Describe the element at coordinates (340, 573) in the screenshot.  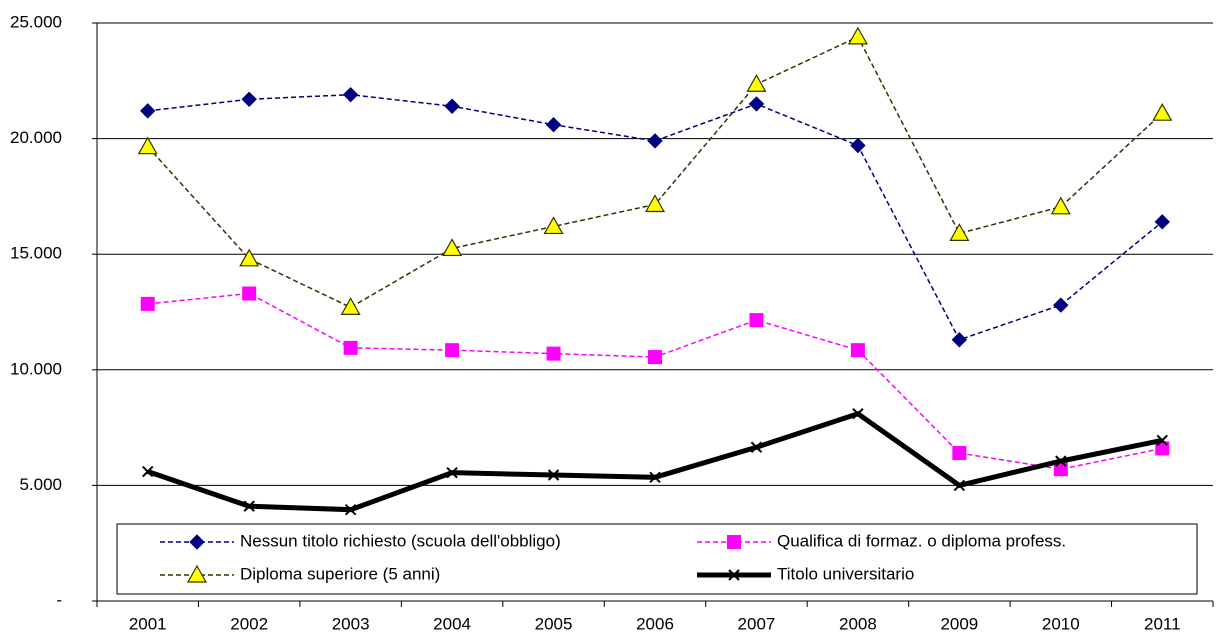
I see `legend-label: Diploma superiore (5 anni)` at that location.